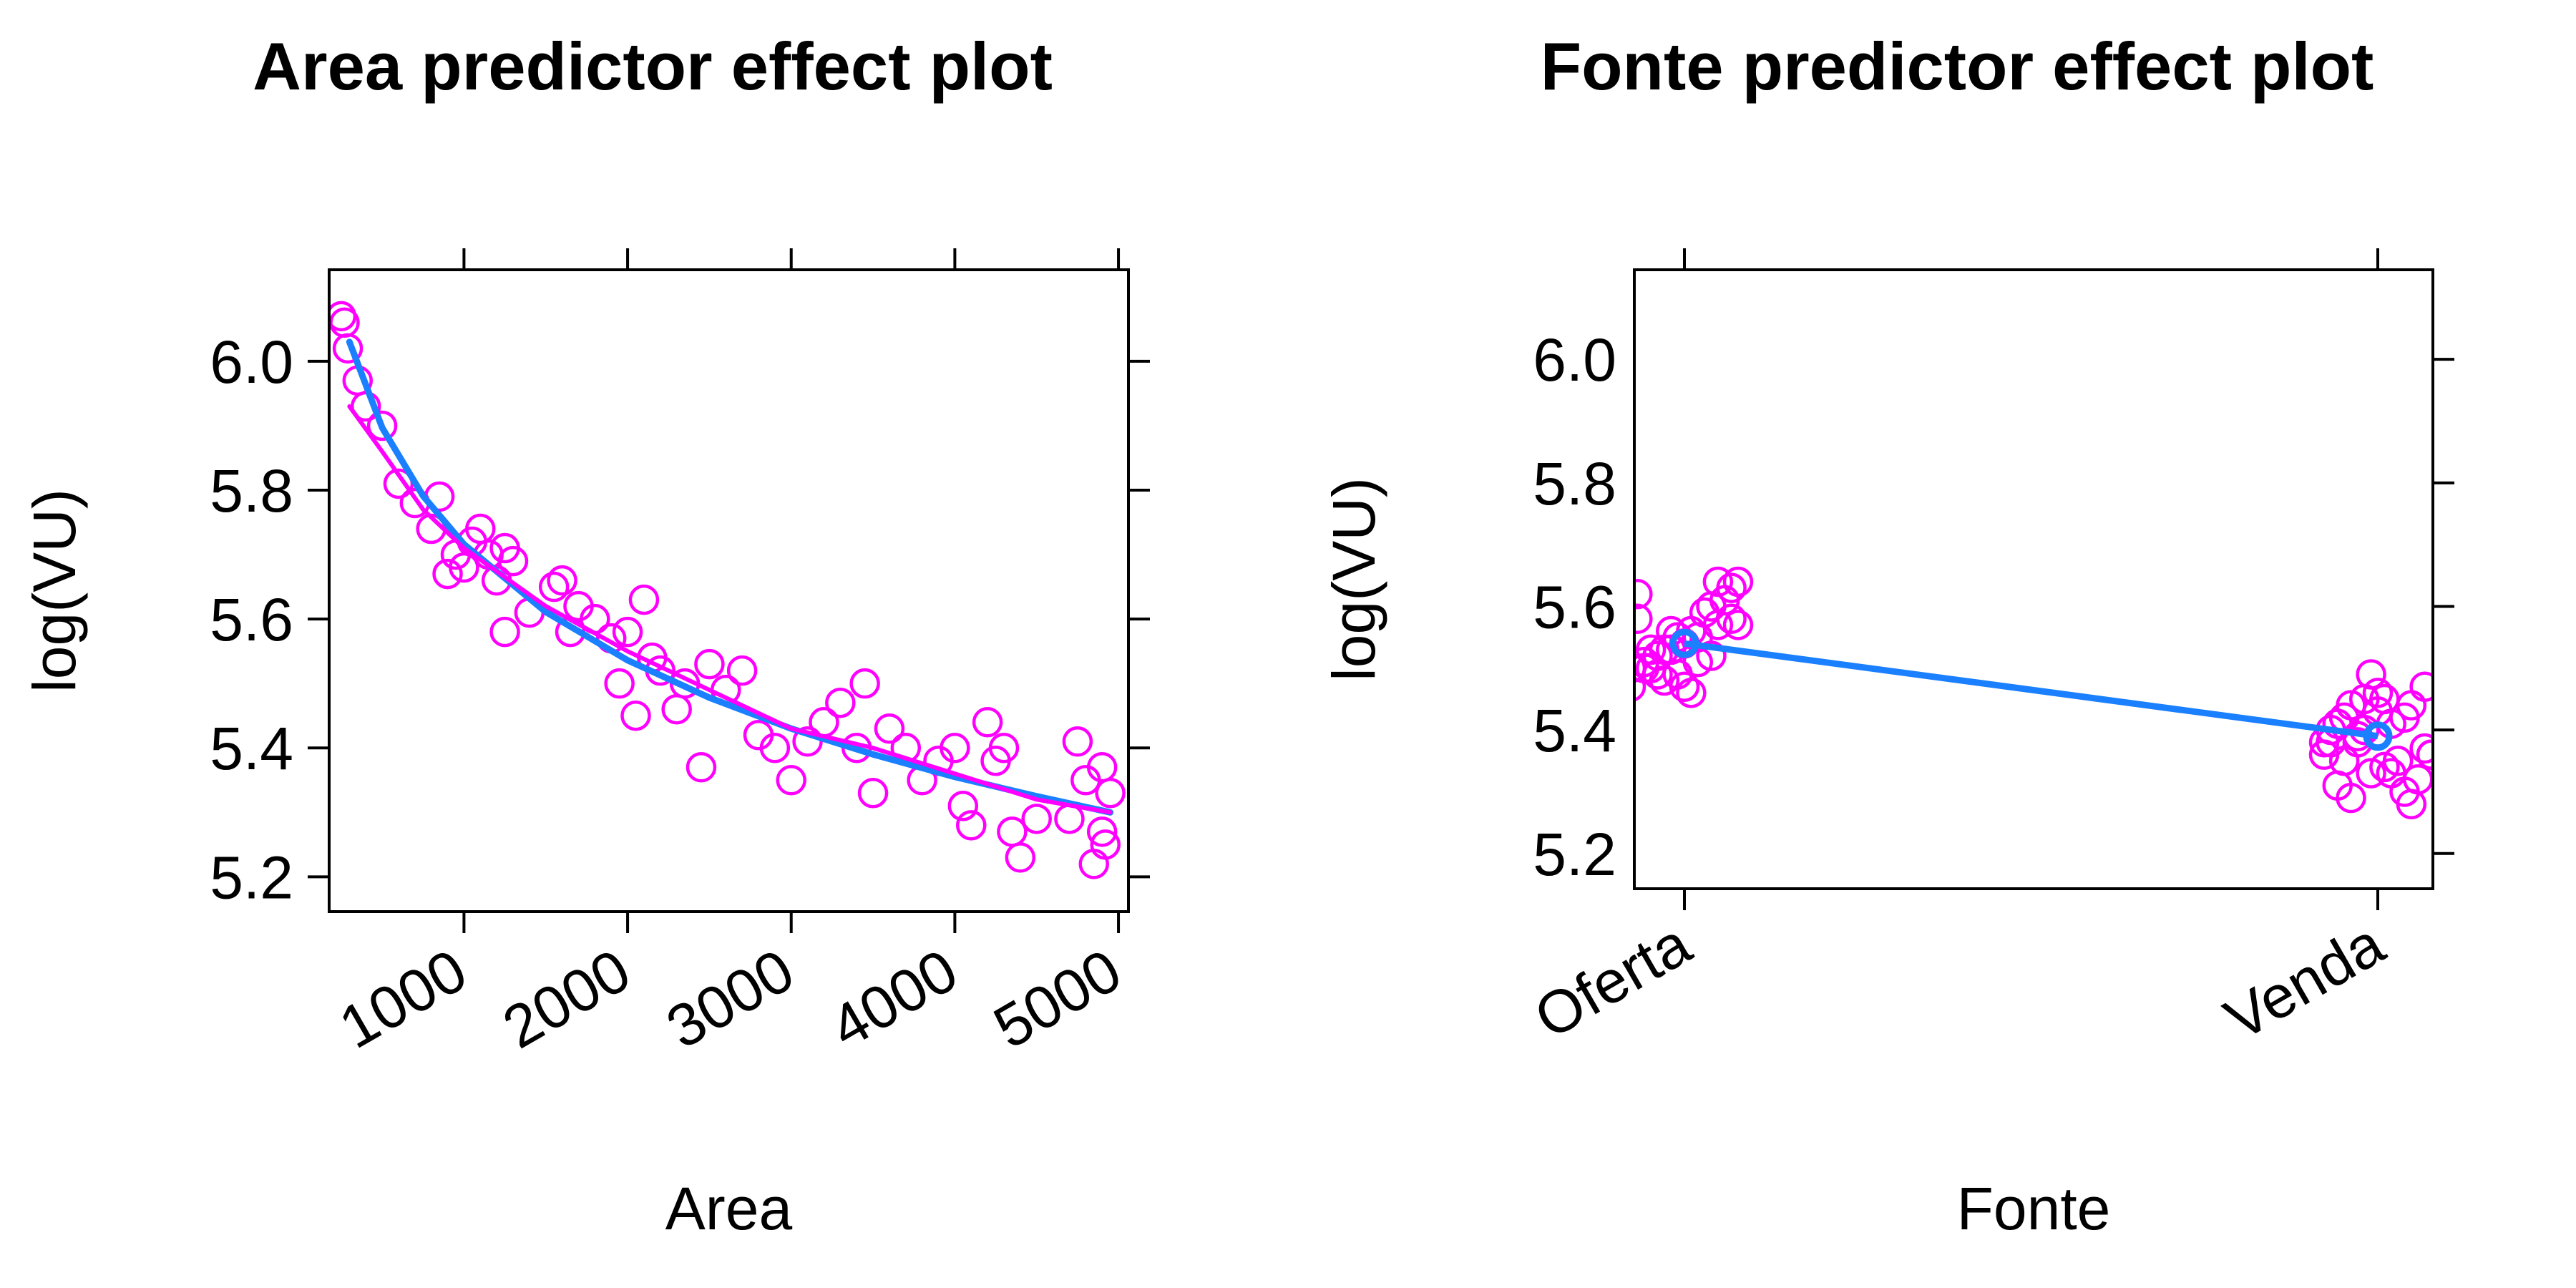  Describe the element at coordinates (2034, 1208) in the screenshot. I see `x-axis-label: Fonte` at that location.